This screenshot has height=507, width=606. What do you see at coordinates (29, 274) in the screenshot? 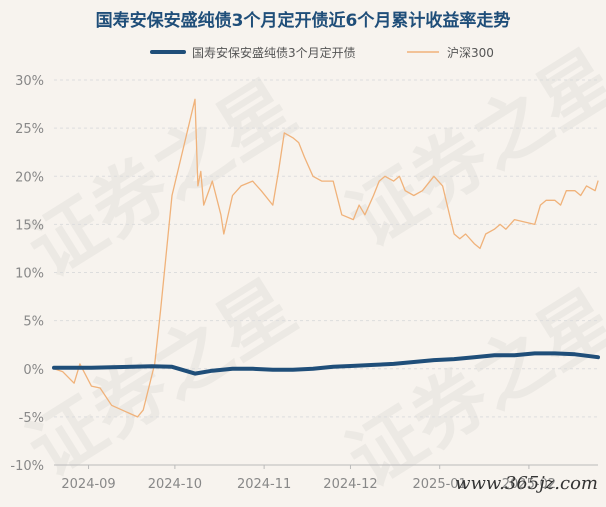
I see `y-tick-label: 10%` at bounding box center [29, 274].